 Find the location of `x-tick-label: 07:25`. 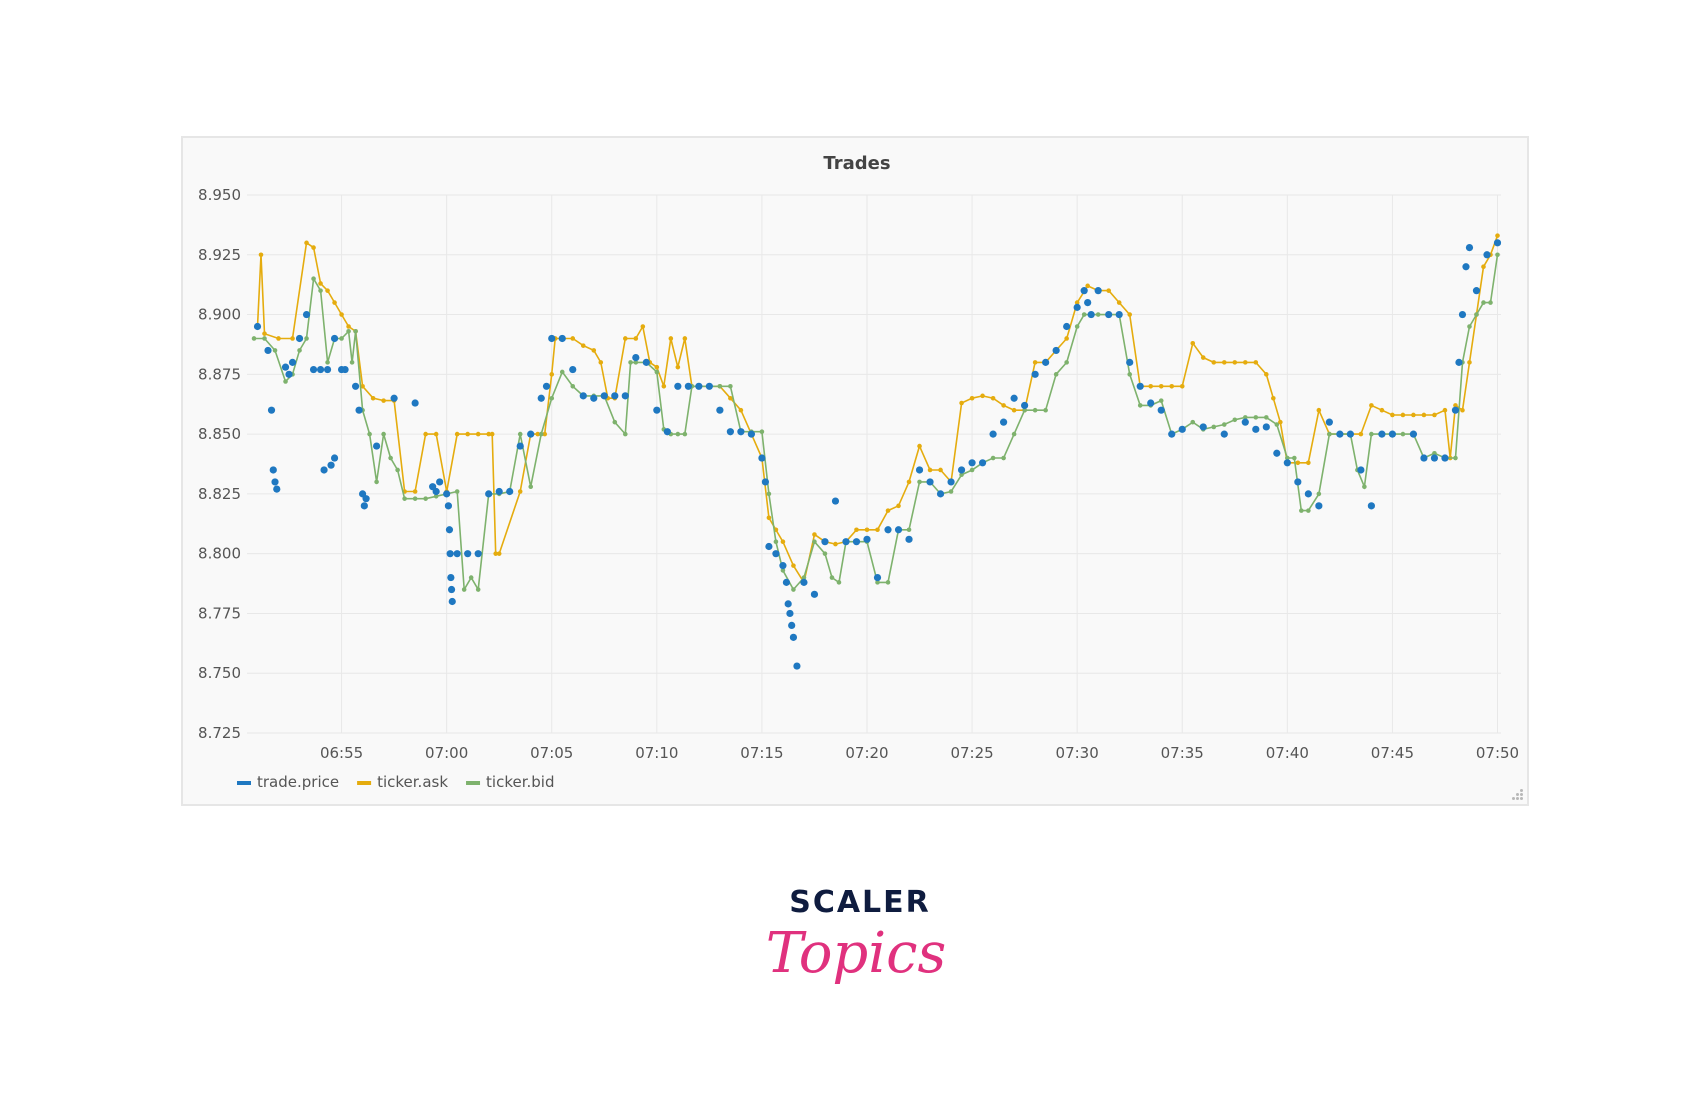

x-tick-label: 07:25 is located at coordinates (971, 753).